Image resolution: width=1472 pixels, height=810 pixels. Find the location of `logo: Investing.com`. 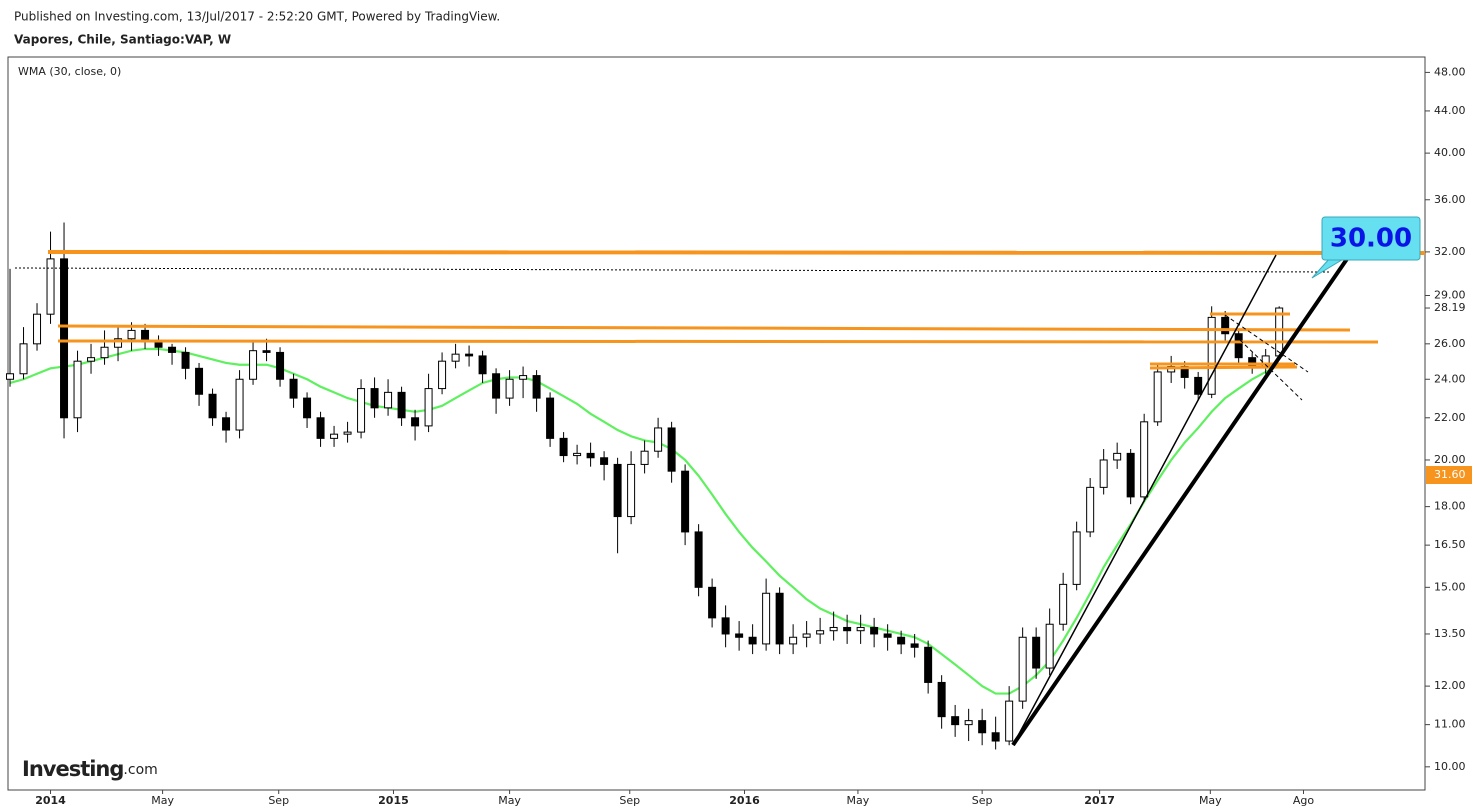

logo: Investing.com is located at coordinates (90, 769).